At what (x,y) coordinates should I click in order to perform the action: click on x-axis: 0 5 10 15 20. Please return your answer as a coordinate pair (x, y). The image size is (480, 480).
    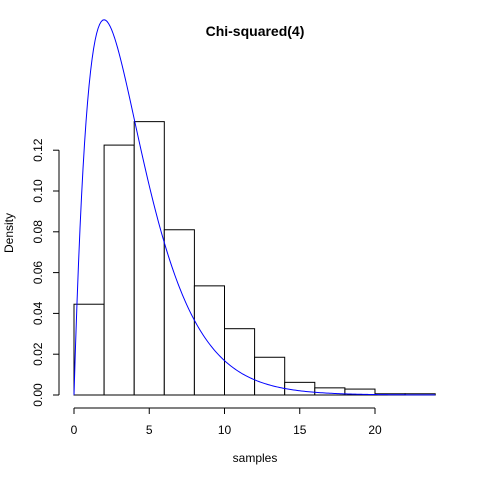
    Looking at the image, I should click on (226, 422).